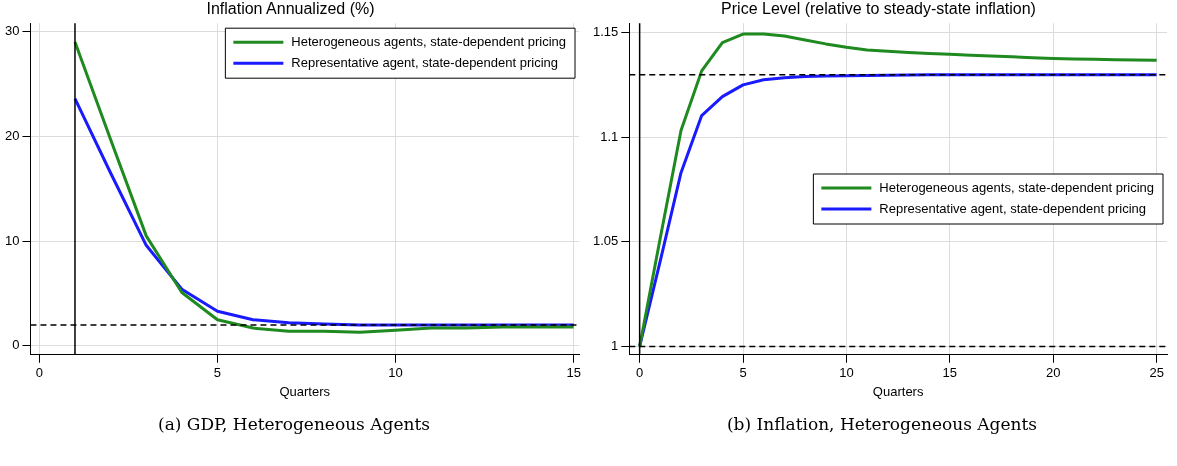 Image resolution: width=1177 pixels, height=466 pixels. Describe the element at coordinates (605, 241) in the screenshot. I see `y-tick-label: 1.05` at that location.